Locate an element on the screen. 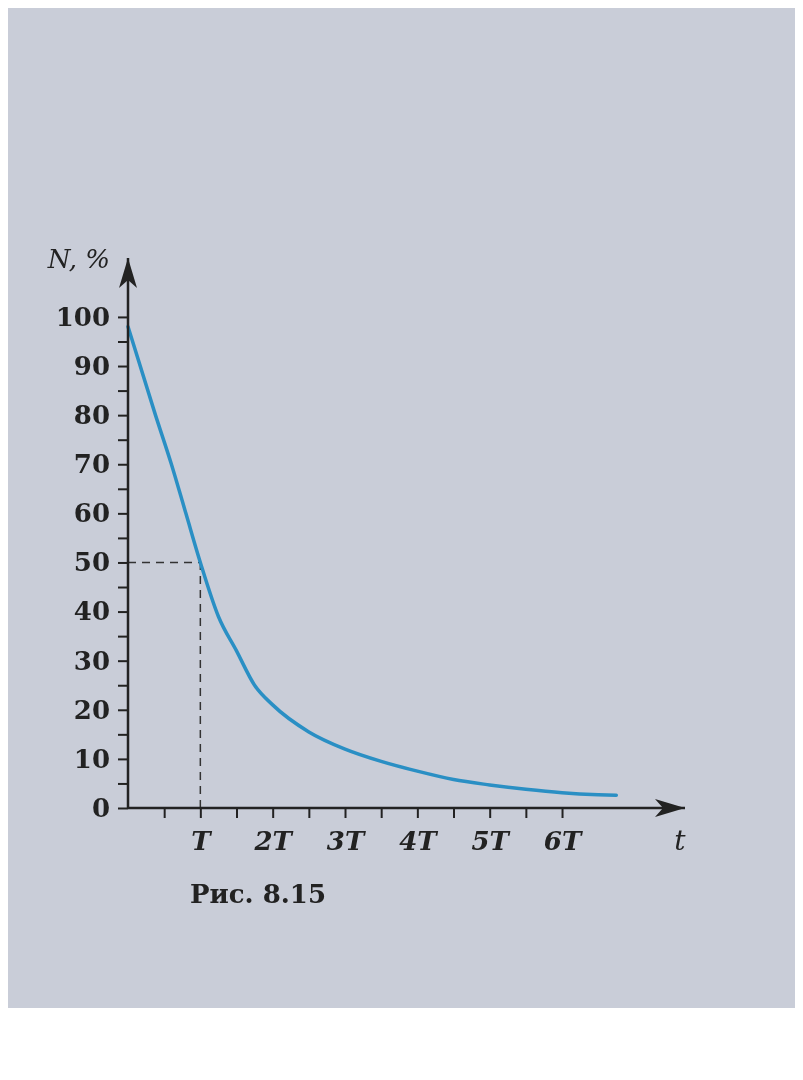  y-tick-label: 0 is located at coordinates (100, 807).